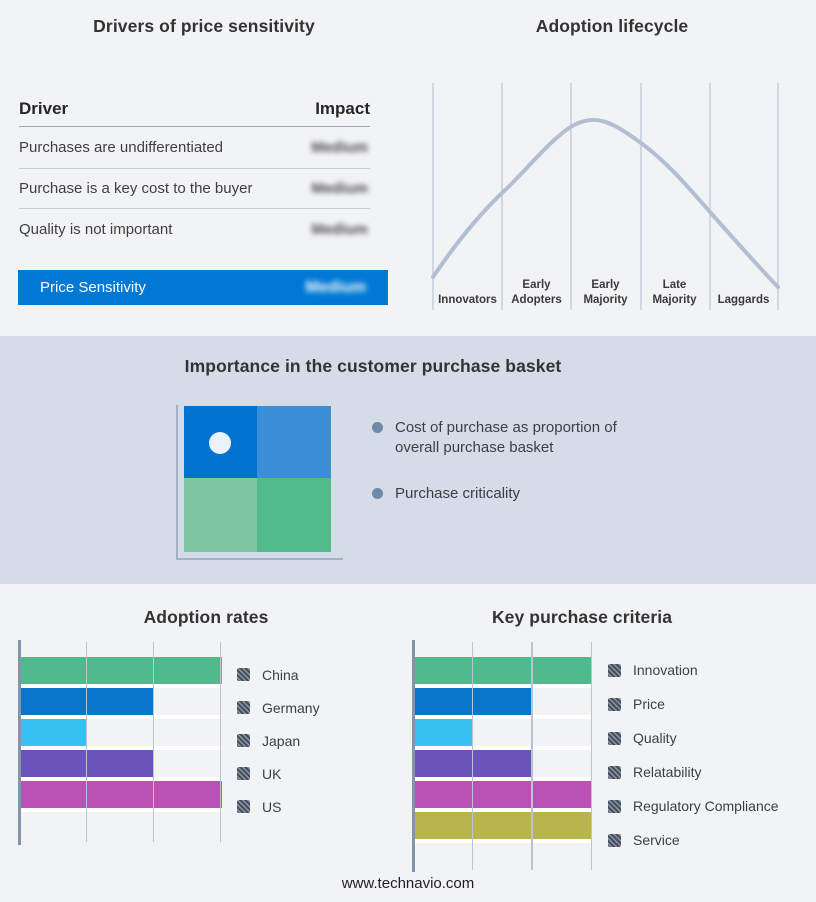  I want to click on bar-uk, so click(87, 763).